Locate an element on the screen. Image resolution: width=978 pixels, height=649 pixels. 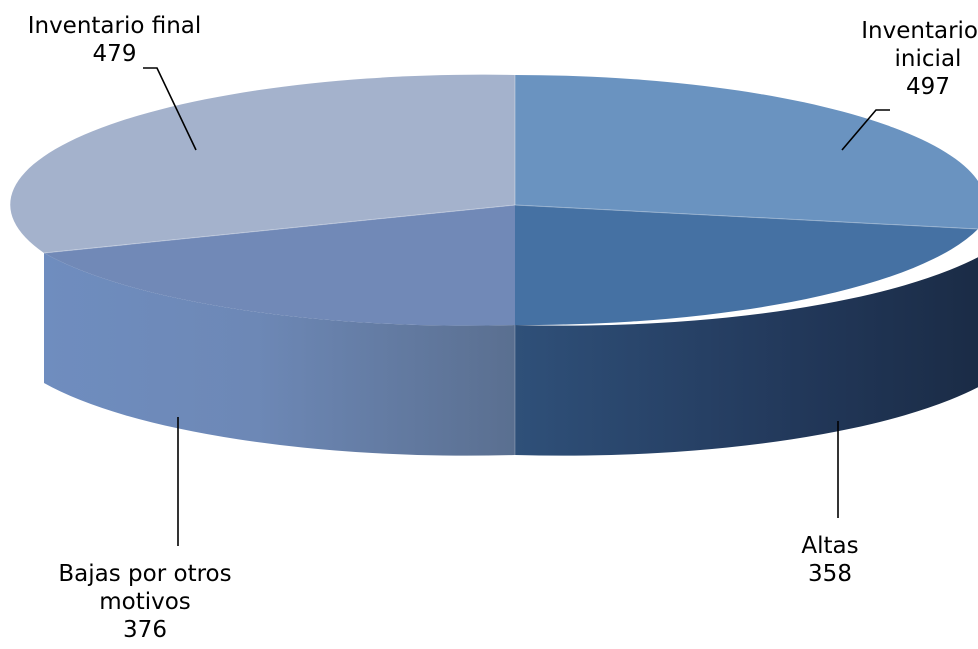
leader-inicial is located at coordinates (865, 130).